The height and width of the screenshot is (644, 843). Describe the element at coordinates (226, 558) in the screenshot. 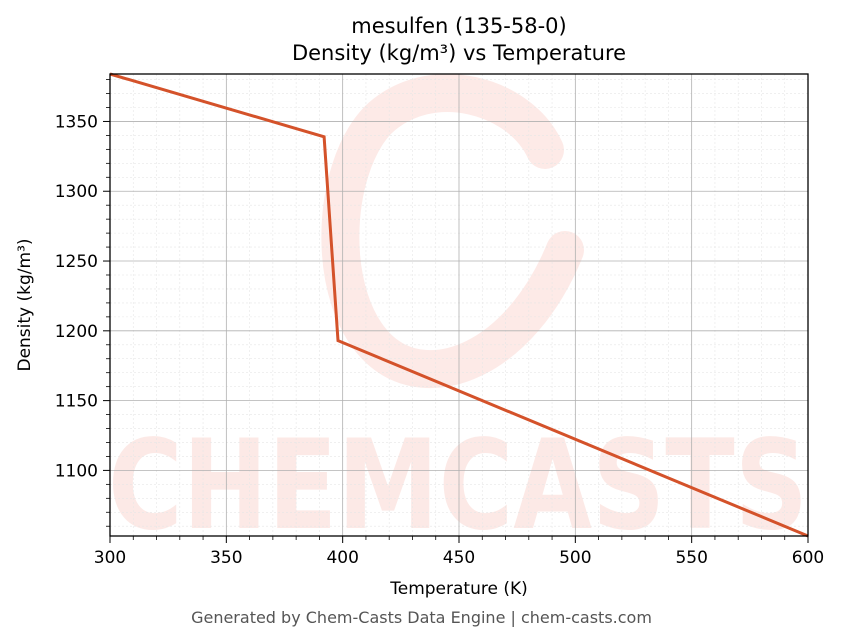

I see `x-tick-label: 350` at that location.